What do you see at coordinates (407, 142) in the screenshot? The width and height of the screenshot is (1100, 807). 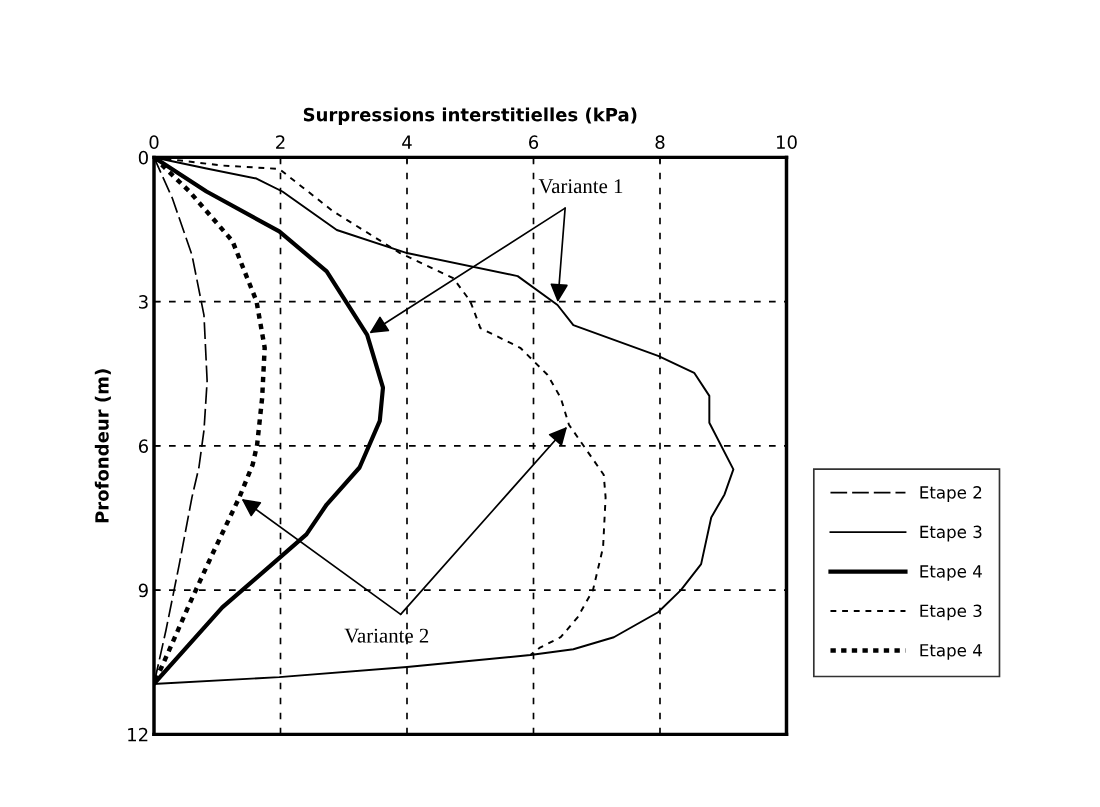 I see `x-tick-label: 4` at bounding box center [407, 142].